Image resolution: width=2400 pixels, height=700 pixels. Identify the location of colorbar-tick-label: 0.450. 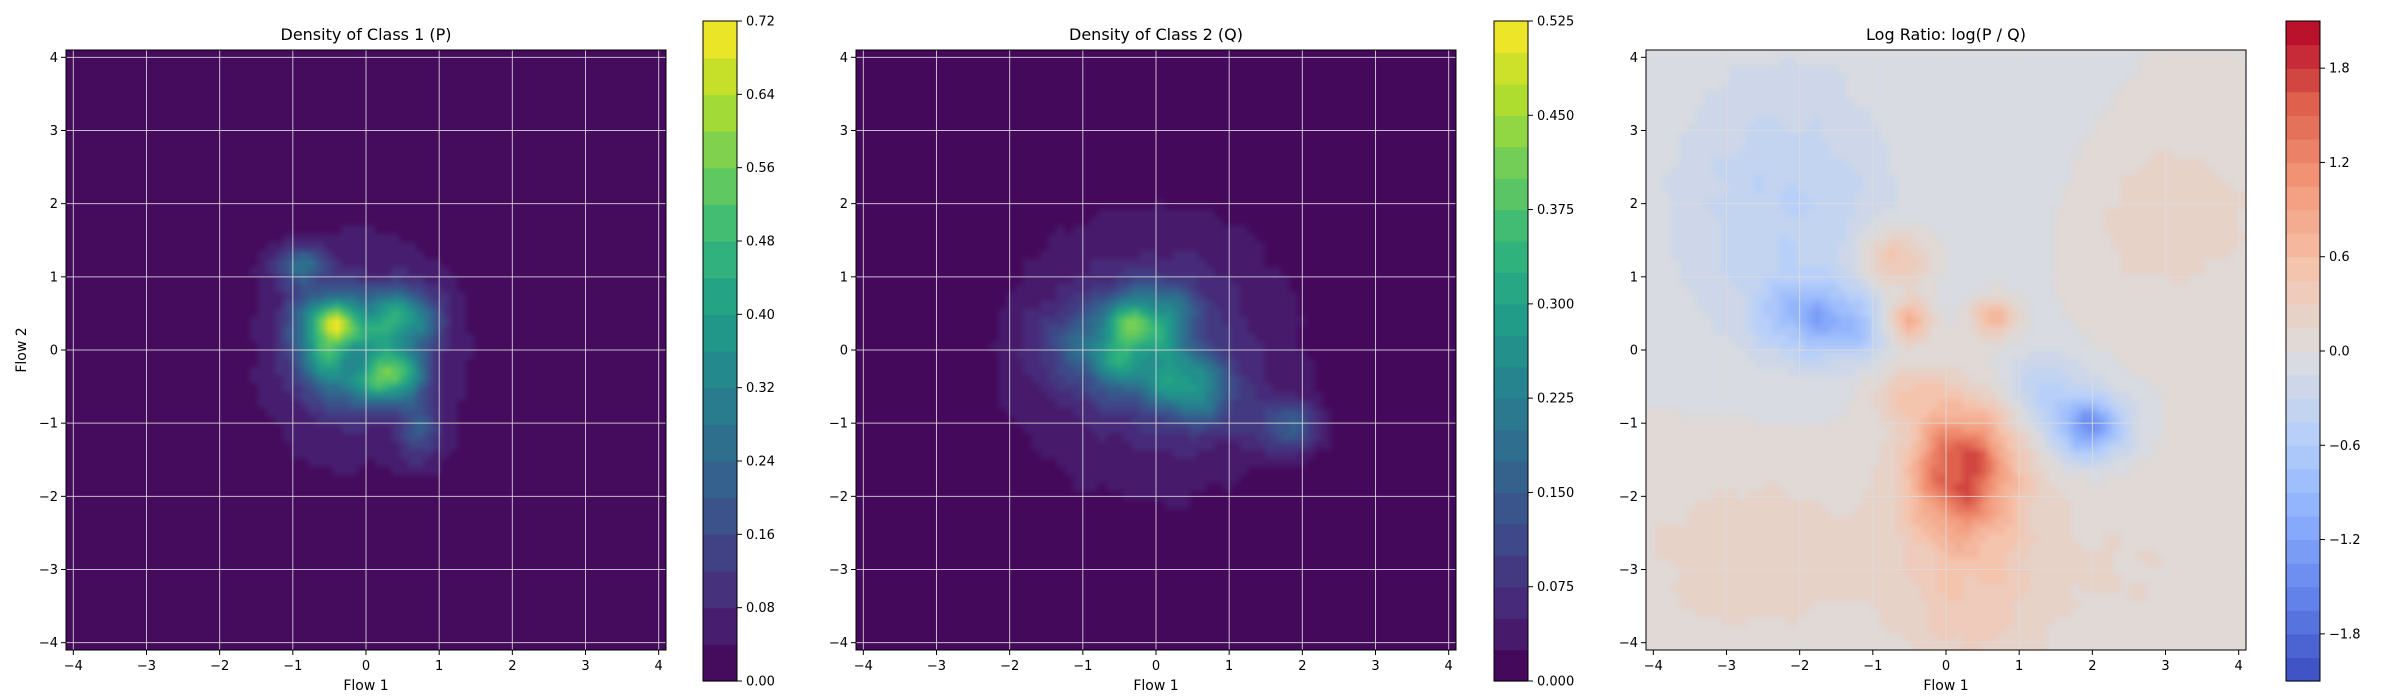
(1555, 116).